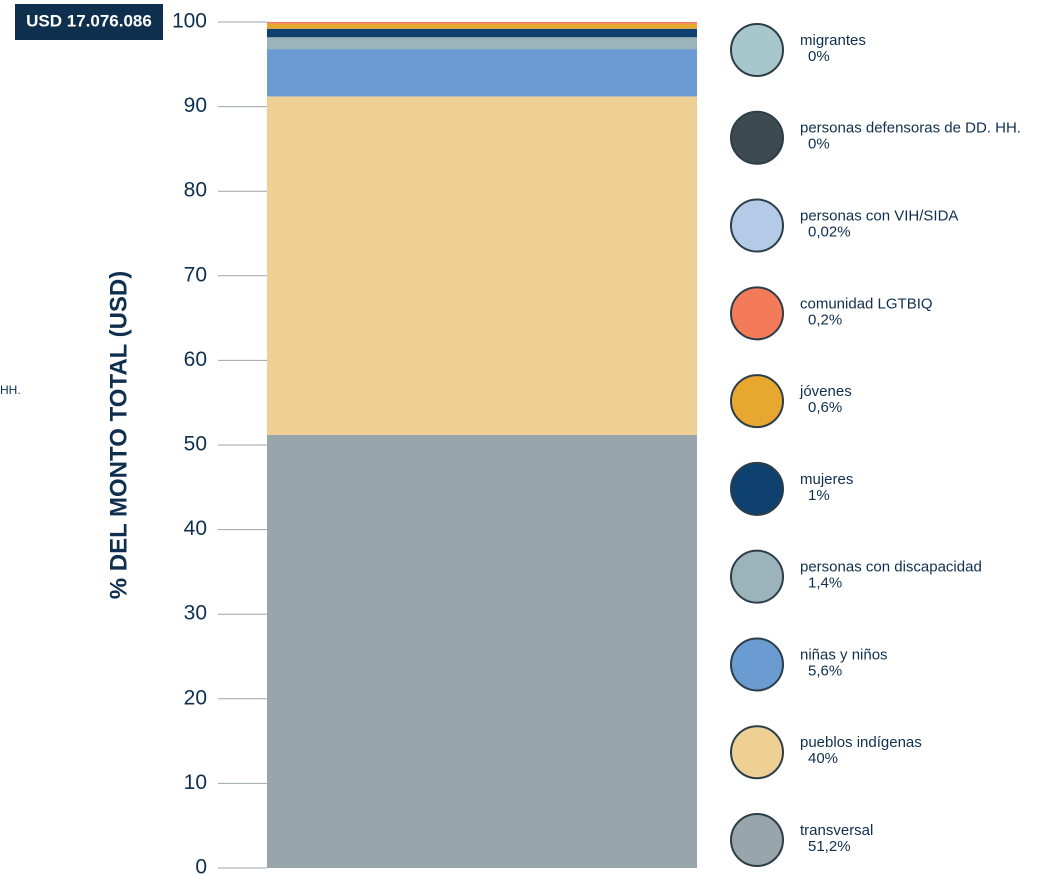 The height and width of the screenshot is (874, 1060). What do you see at coordinates (201, 865) in the screenshot?
I see `y-tick-label: 0` at bounding box center [201, 865].